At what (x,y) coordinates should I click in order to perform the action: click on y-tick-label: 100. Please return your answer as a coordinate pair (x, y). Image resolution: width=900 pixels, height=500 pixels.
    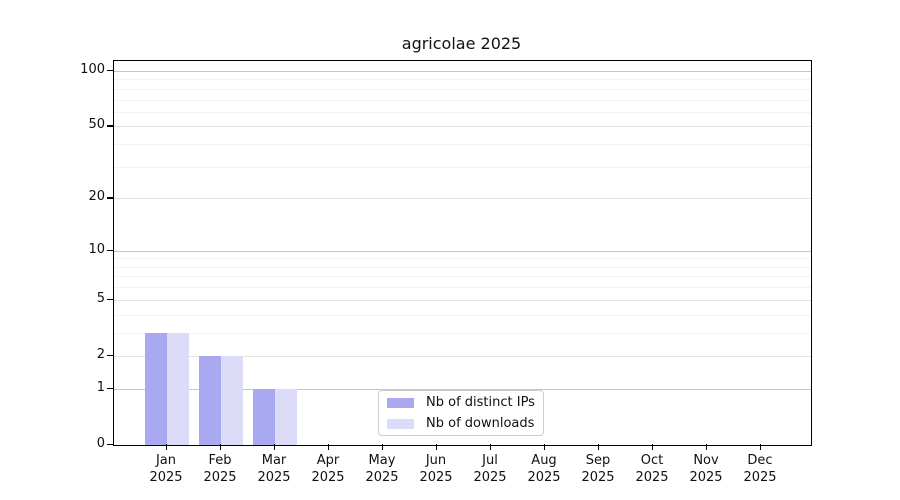
    Looking at the image, I should click on (92, 69).